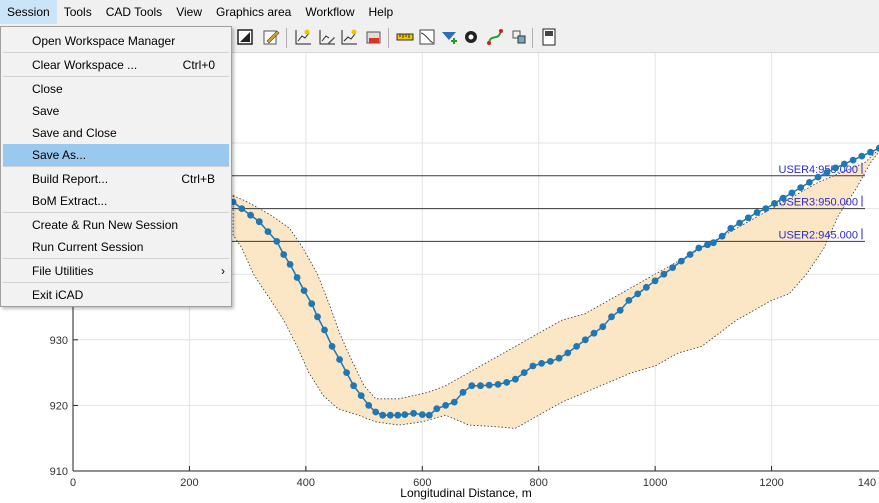 Image resolution: width=879 pixels, height=503 pixels. I want to click on menu-item-file-utilities: File Utilities ›, so click(116, 271).